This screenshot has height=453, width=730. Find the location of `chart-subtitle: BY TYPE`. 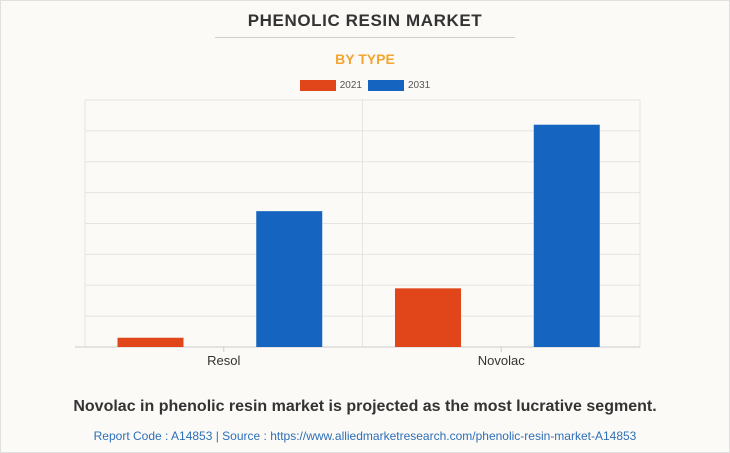

chart-subtitle: BY TYPE is located at coordinates (365, 59).